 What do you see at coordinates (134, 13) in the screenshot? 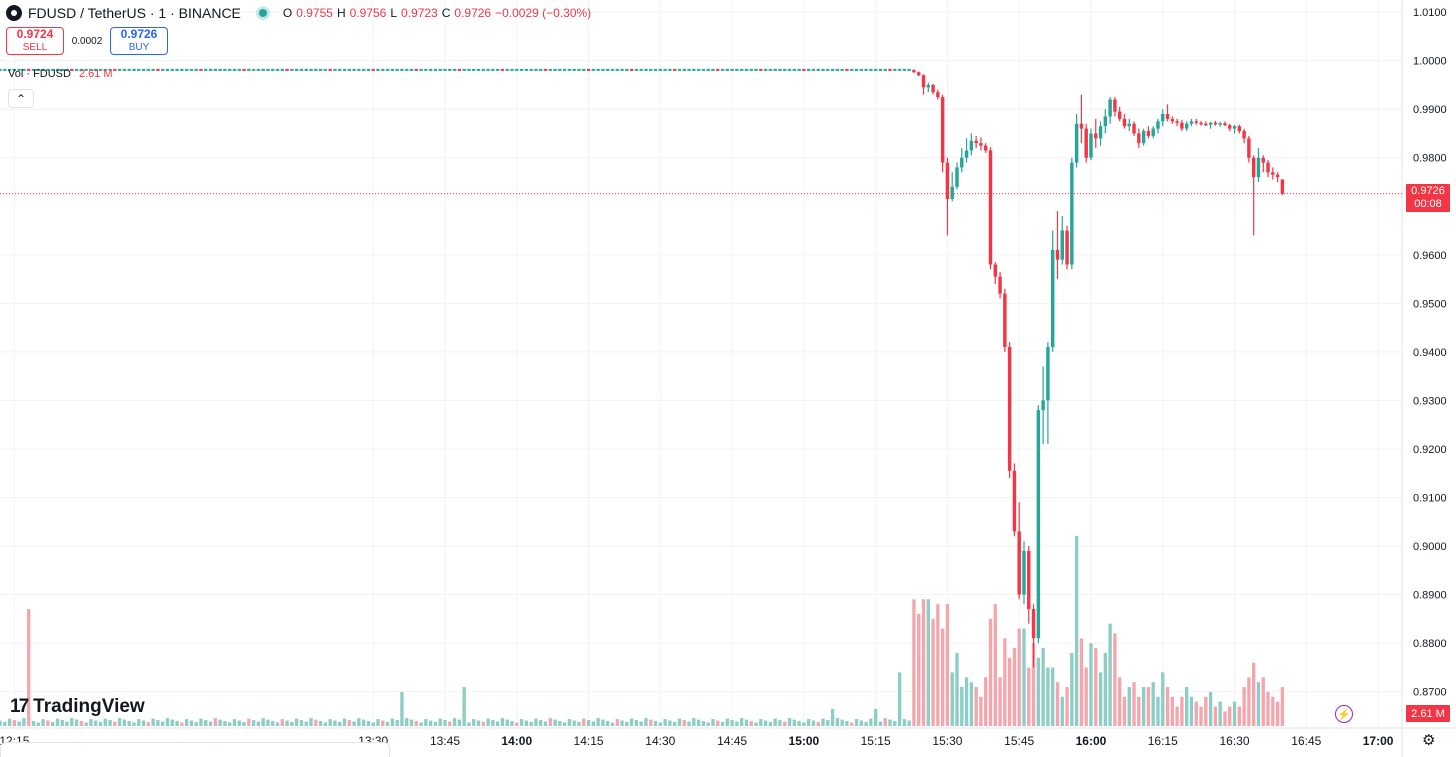
I see `symbol-title: FDUSD / TetherUS · 1 · BINANCE` at bounding box center [134, 13].